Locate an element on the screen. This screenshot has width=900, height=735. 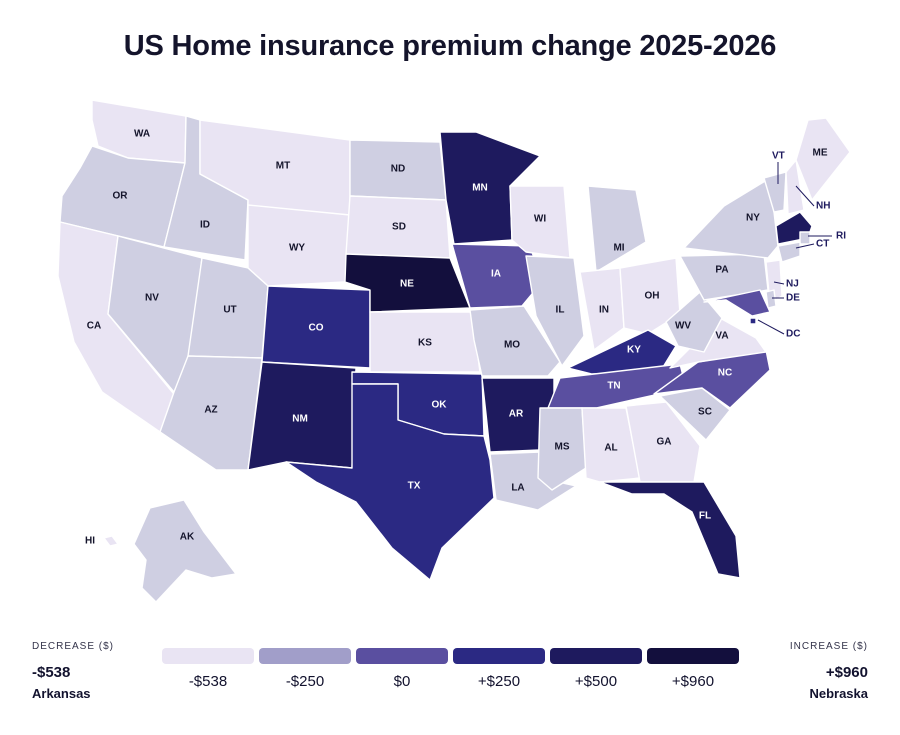
state-fl is located at coordinates (670, 530).